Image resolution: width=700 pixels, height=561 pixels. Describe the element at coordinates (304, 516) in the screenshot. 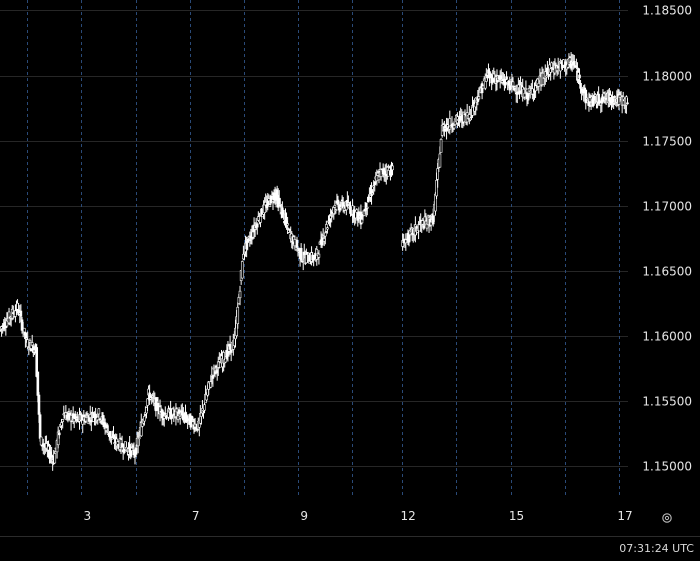

I see `x-tick-label: 9` at that location.